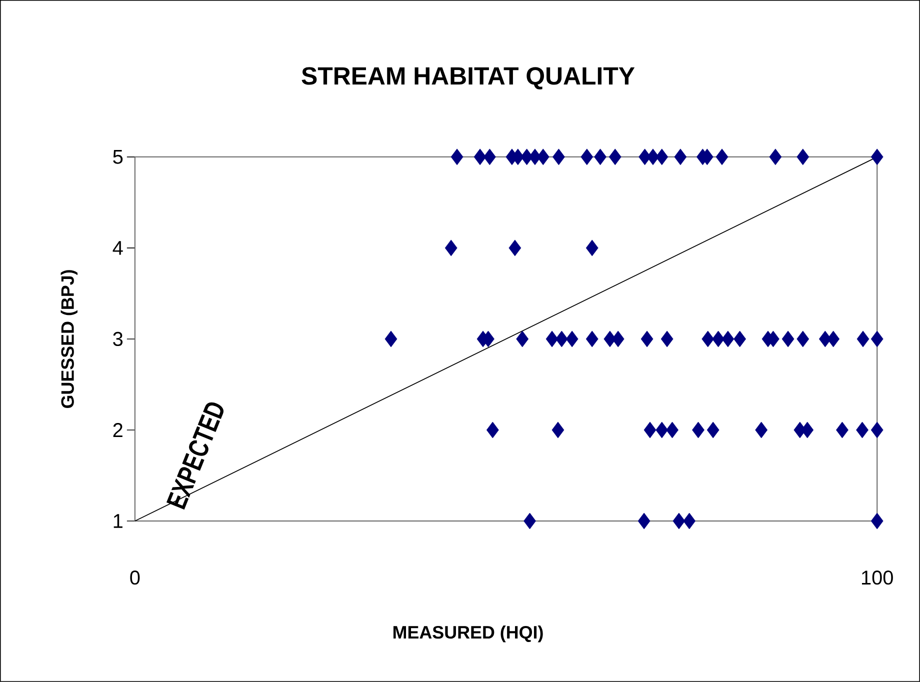 The height and width of the screenshot is (682, 920). I want to click on y-tick-label: 5, so click(118, 157).